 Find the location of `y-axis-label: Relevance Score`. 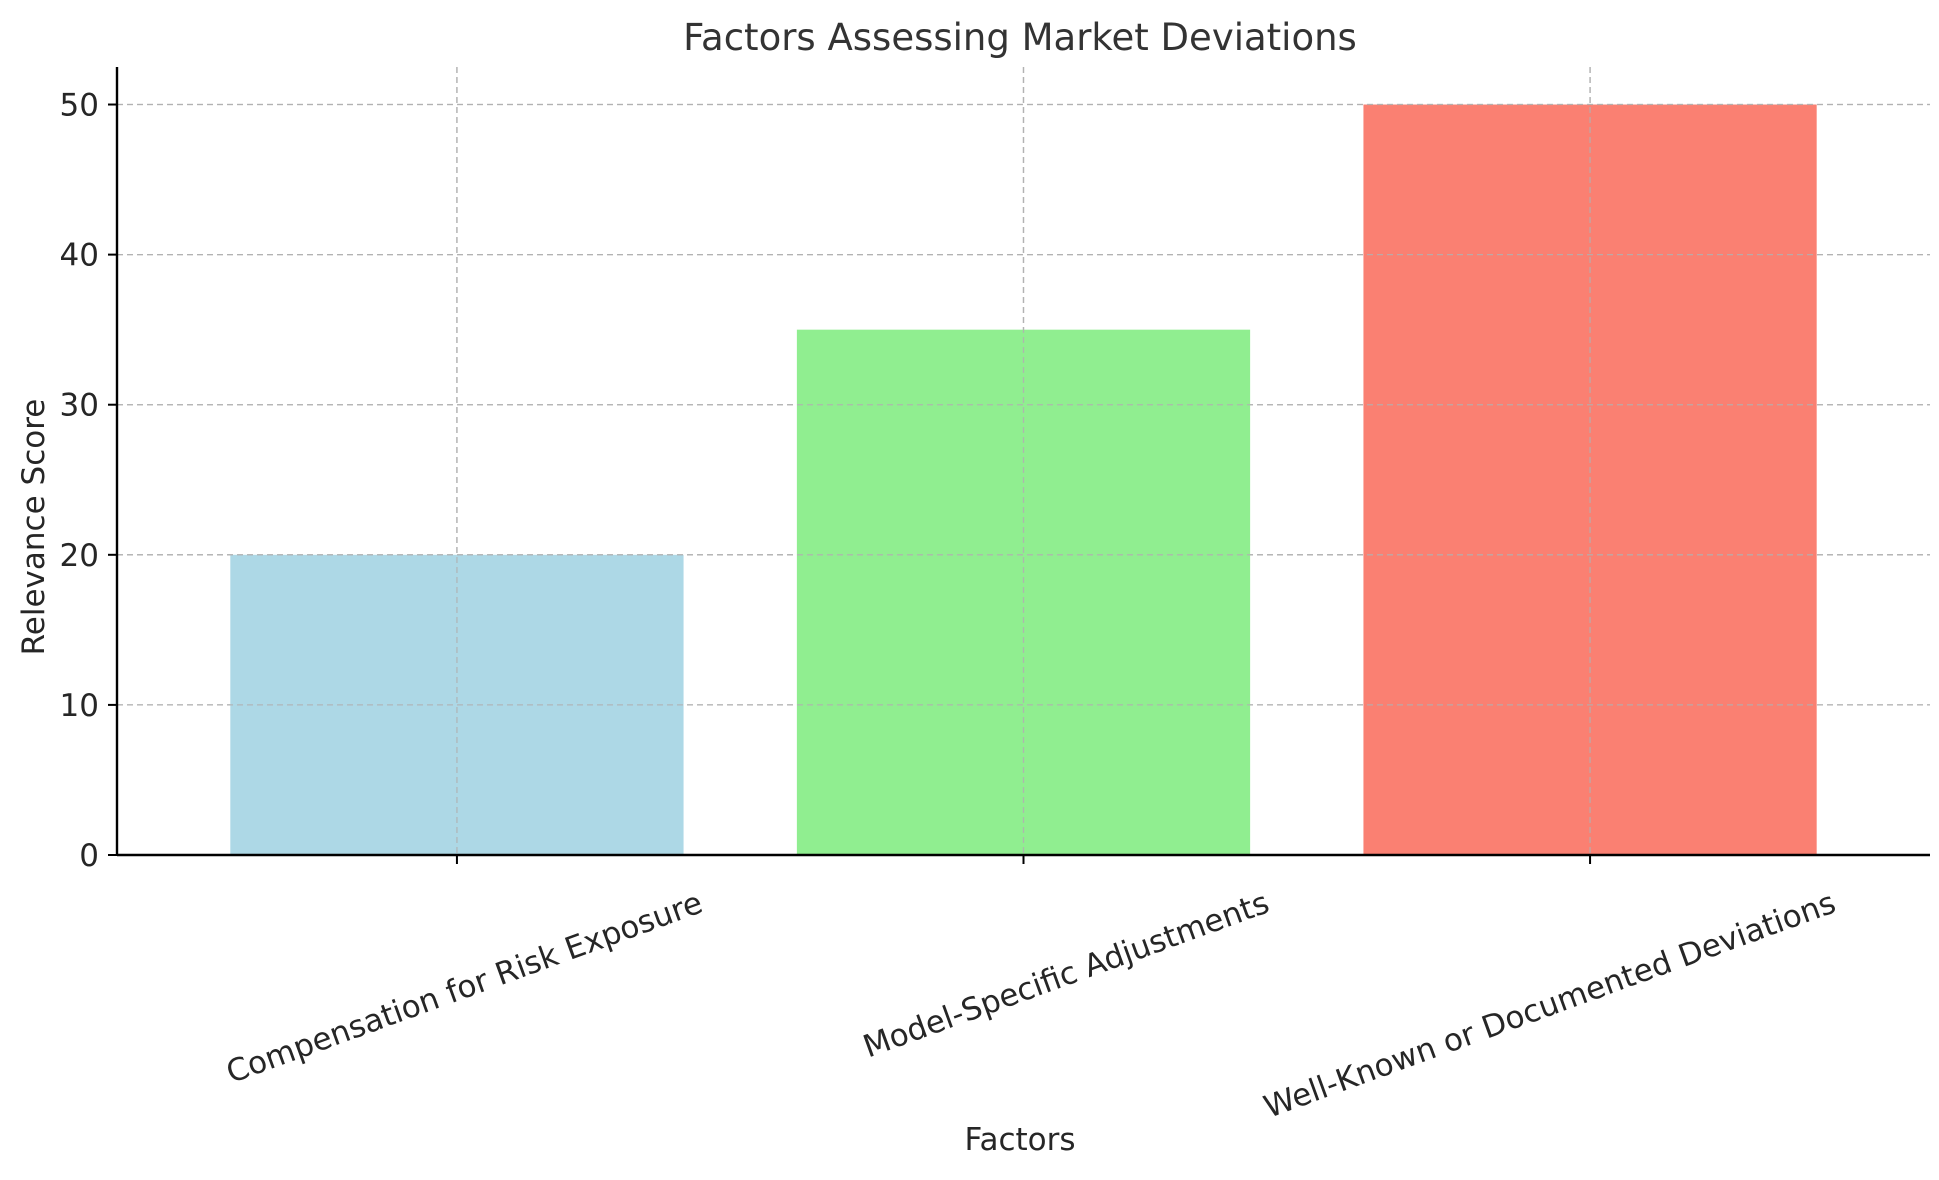

y-axis-label: Relevance Score is located at coordinates (34, 527).